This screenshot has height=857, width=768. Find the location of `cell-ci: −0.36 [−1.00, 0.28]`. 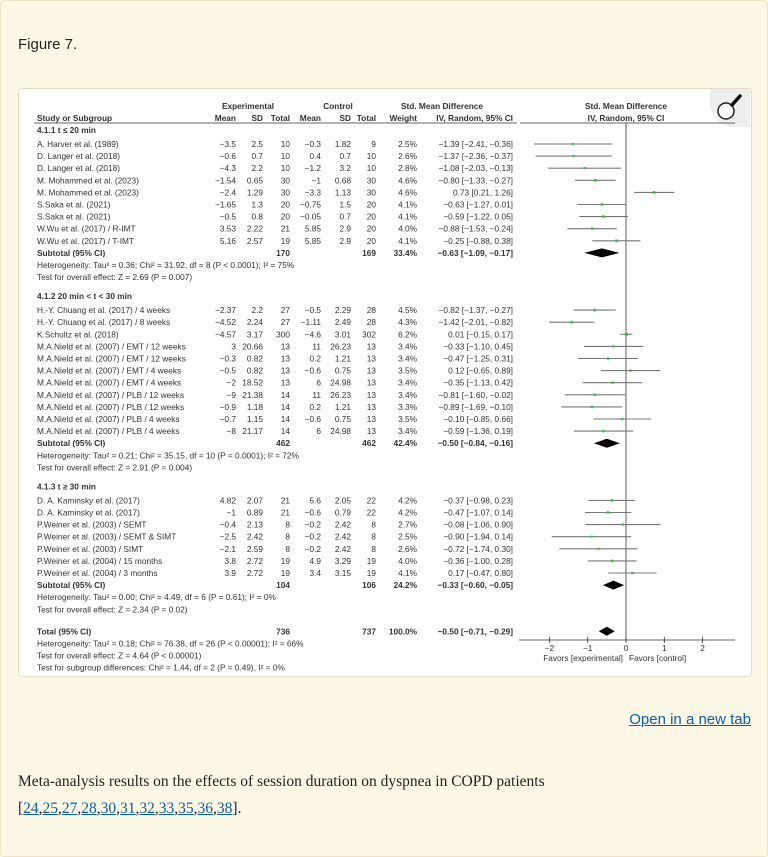

cell-ci: −0.36 [−1.00, 0.28] is located at coordinates (478, 561).